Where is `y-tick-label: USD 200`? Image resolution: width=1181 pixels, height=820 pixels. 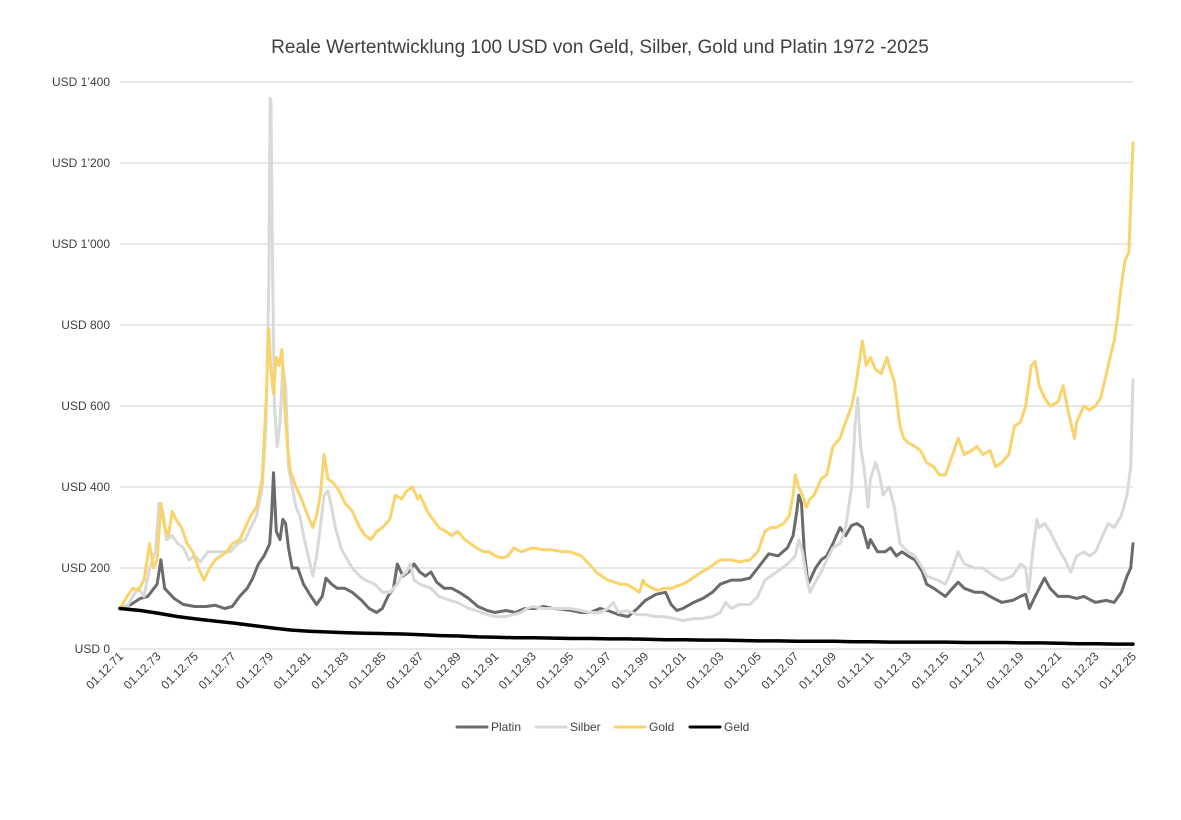
y-tick-label: USD 200 is located at coordinates (85, 568).